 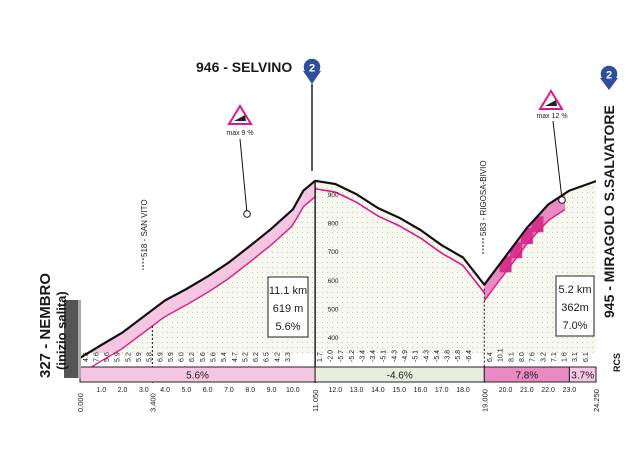 I want to click on svg-text: 362m, so click(x=575, y=308).